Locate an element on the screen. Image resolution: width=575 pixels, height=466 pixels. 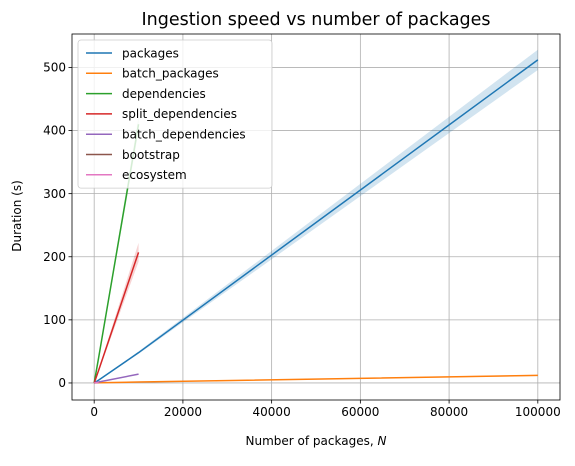
x-tick-label-1: 20000 is located at coordinates (183, 412).